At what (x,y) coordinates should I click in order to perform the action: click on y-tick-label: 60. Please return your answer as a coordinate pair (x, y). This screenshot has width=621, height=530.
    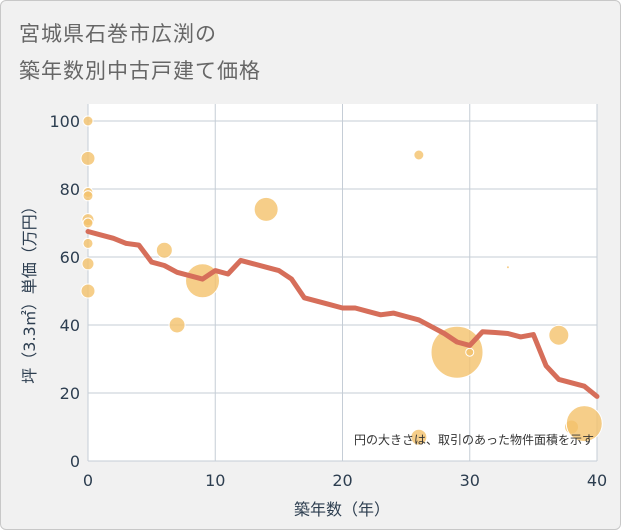
    Looking at the image, I should click on (70, 257).